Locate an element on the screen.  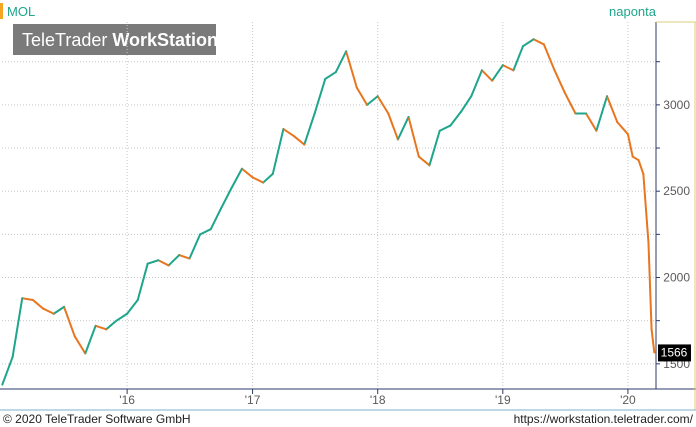
y-tick-label: 2000 is located at coordinates (676, 278).